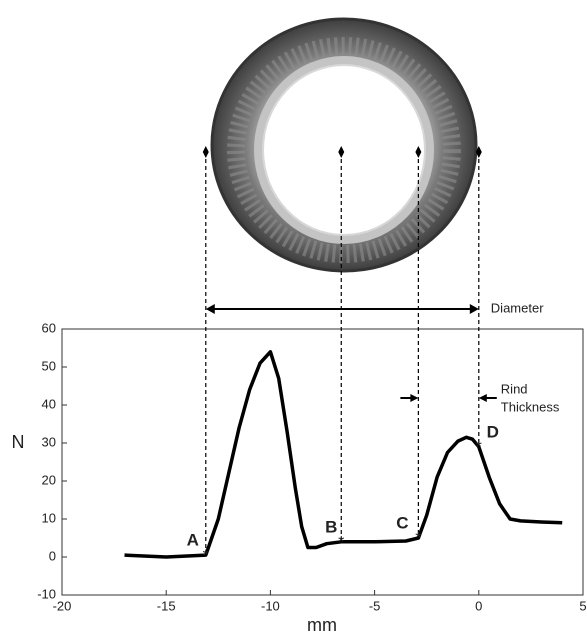 The height and width of the screenshot is (636, 587). I want to click on point-label: C, so click(402, 522).